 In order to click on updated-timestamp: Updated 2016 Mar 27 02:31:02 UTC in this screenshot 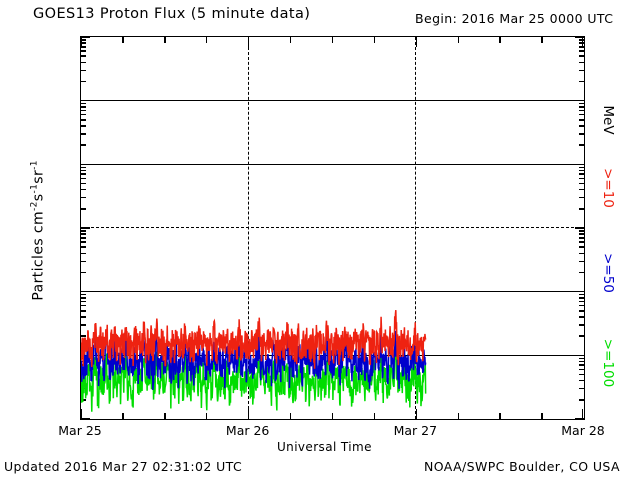, I will do `click(123, 466)`.